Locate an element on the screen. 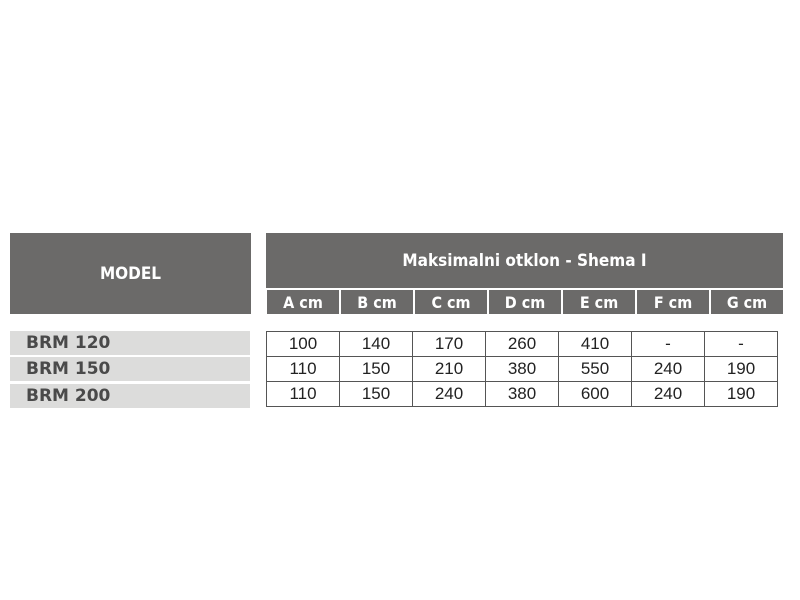 The width and height of the screenshot is (800, 600). column-header: C cm is located at coordinates (451, 302).